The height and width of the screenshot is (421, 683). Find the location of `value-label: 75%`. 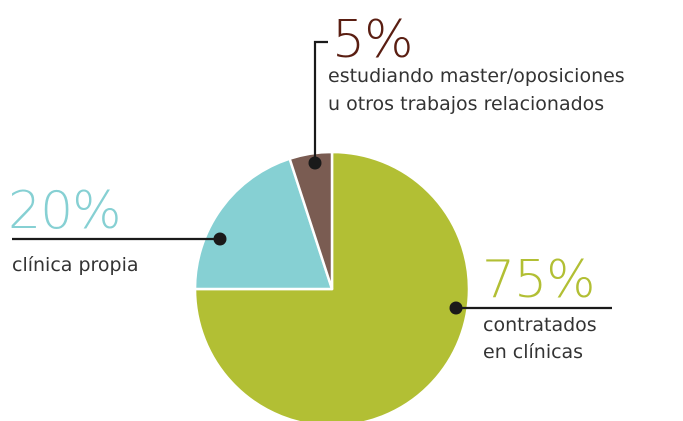

value-label: 75% is located at coordinates (538, 280).